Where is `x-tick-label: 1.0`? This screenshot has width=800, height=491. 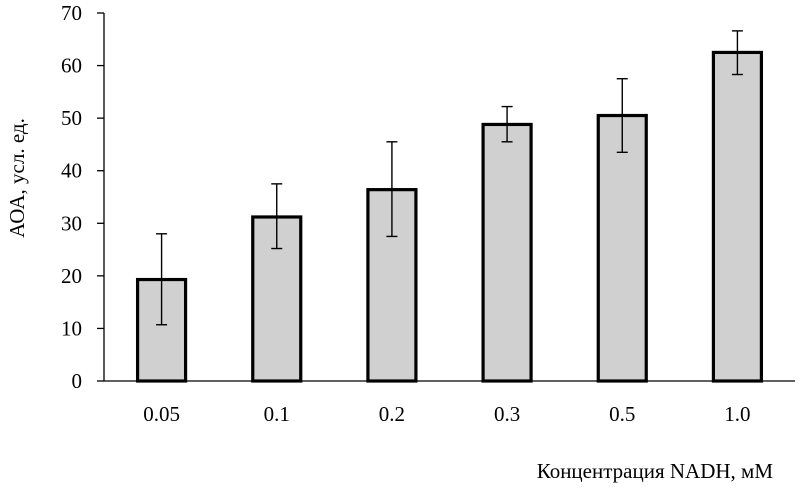 x-tick-label: 1.0 is located at coordinates (737, 414).